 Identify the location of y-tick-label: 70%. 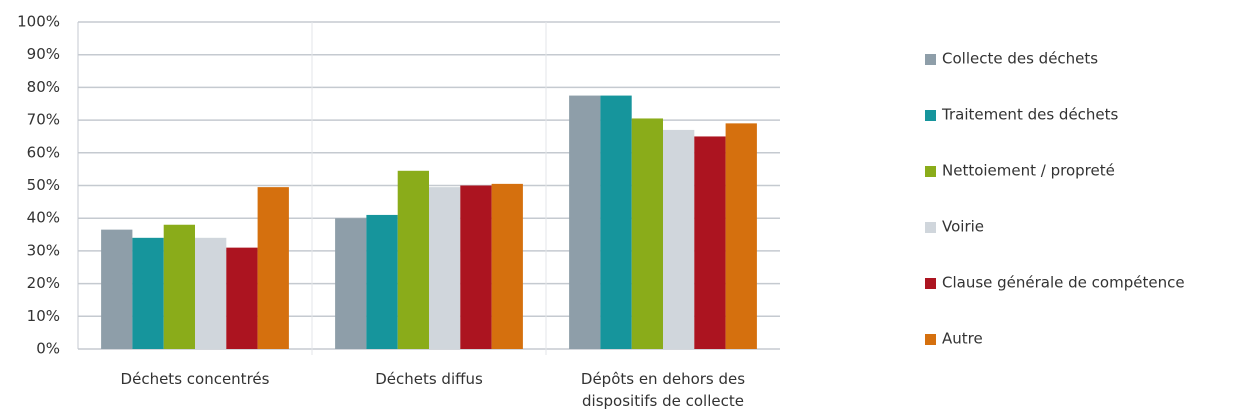
(43, 120).